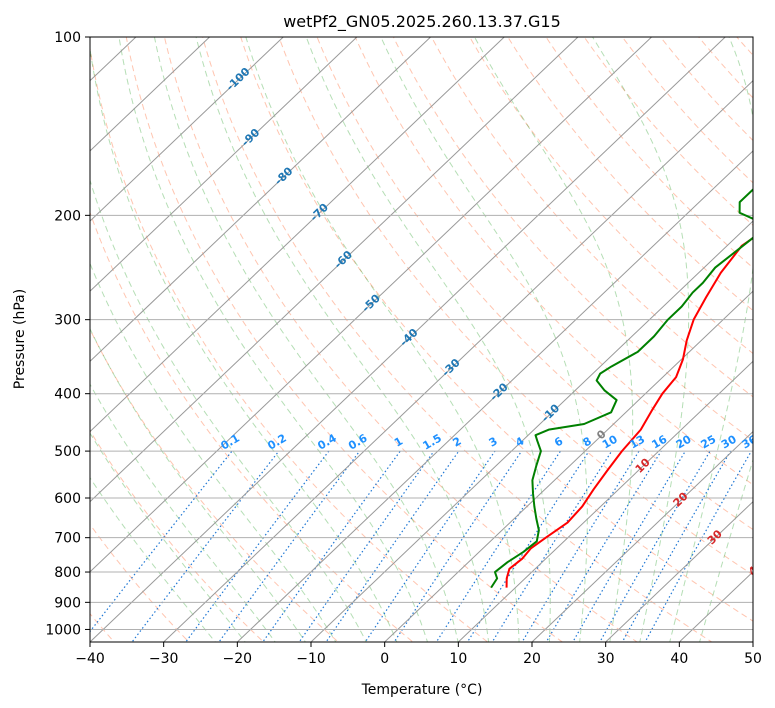  What do you see at coordinates (532, 659) in the screenshot?
I see `x-tick-label: 20` at bounding box center [532, 659].